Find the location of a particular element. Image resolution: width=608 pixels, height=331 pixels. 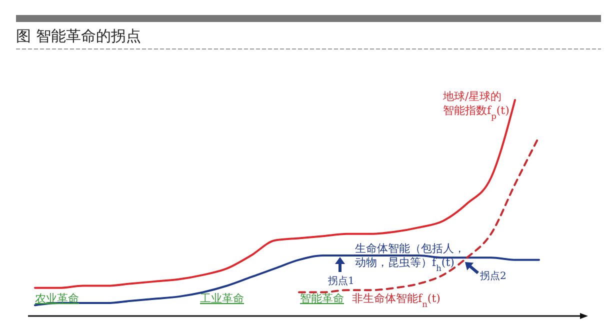

annotation: 智能革命 is located at coordinates (322, 298).